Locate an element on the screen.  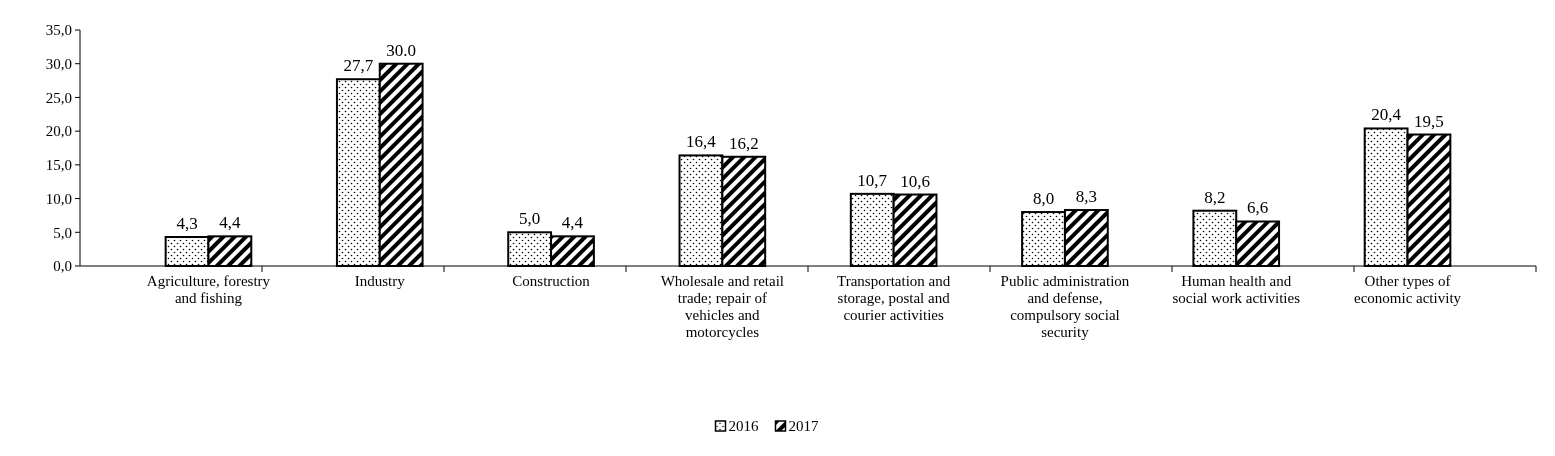
x-tick-label: Agriculture, forestry and fishing is located at coordinates (208, 289).